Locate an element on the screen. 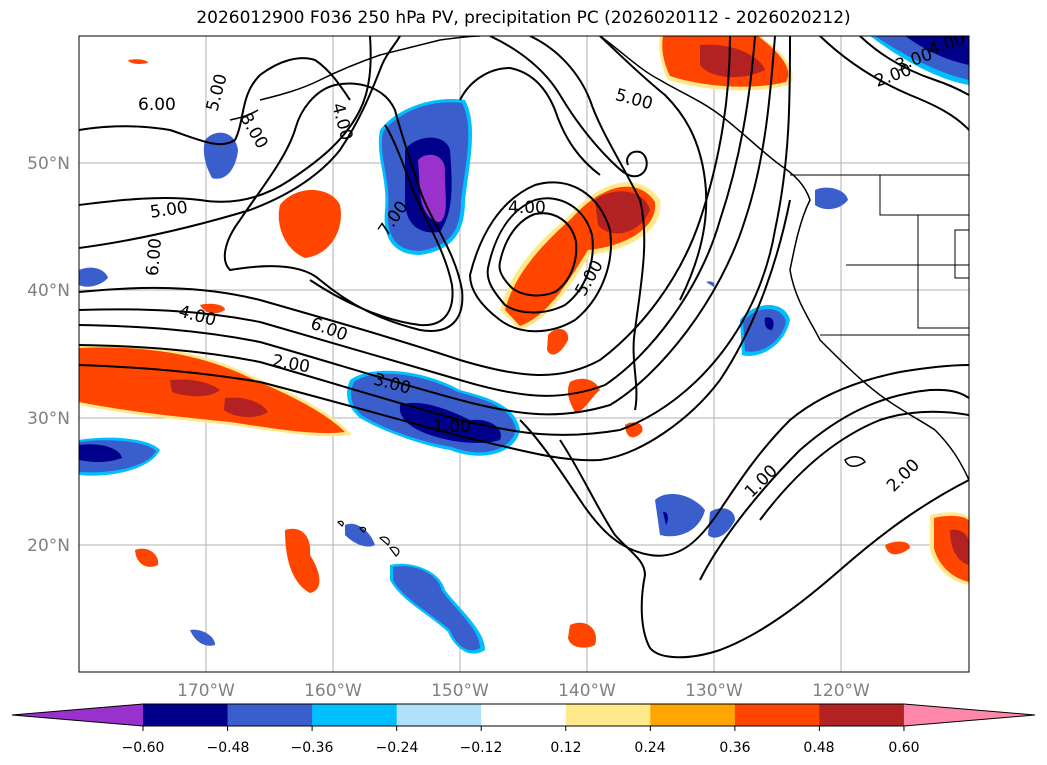 Image resolution: width=1047 pixels, height=765 pixels. lat-label-40n: 40°N is located at coordinates (48, 291).